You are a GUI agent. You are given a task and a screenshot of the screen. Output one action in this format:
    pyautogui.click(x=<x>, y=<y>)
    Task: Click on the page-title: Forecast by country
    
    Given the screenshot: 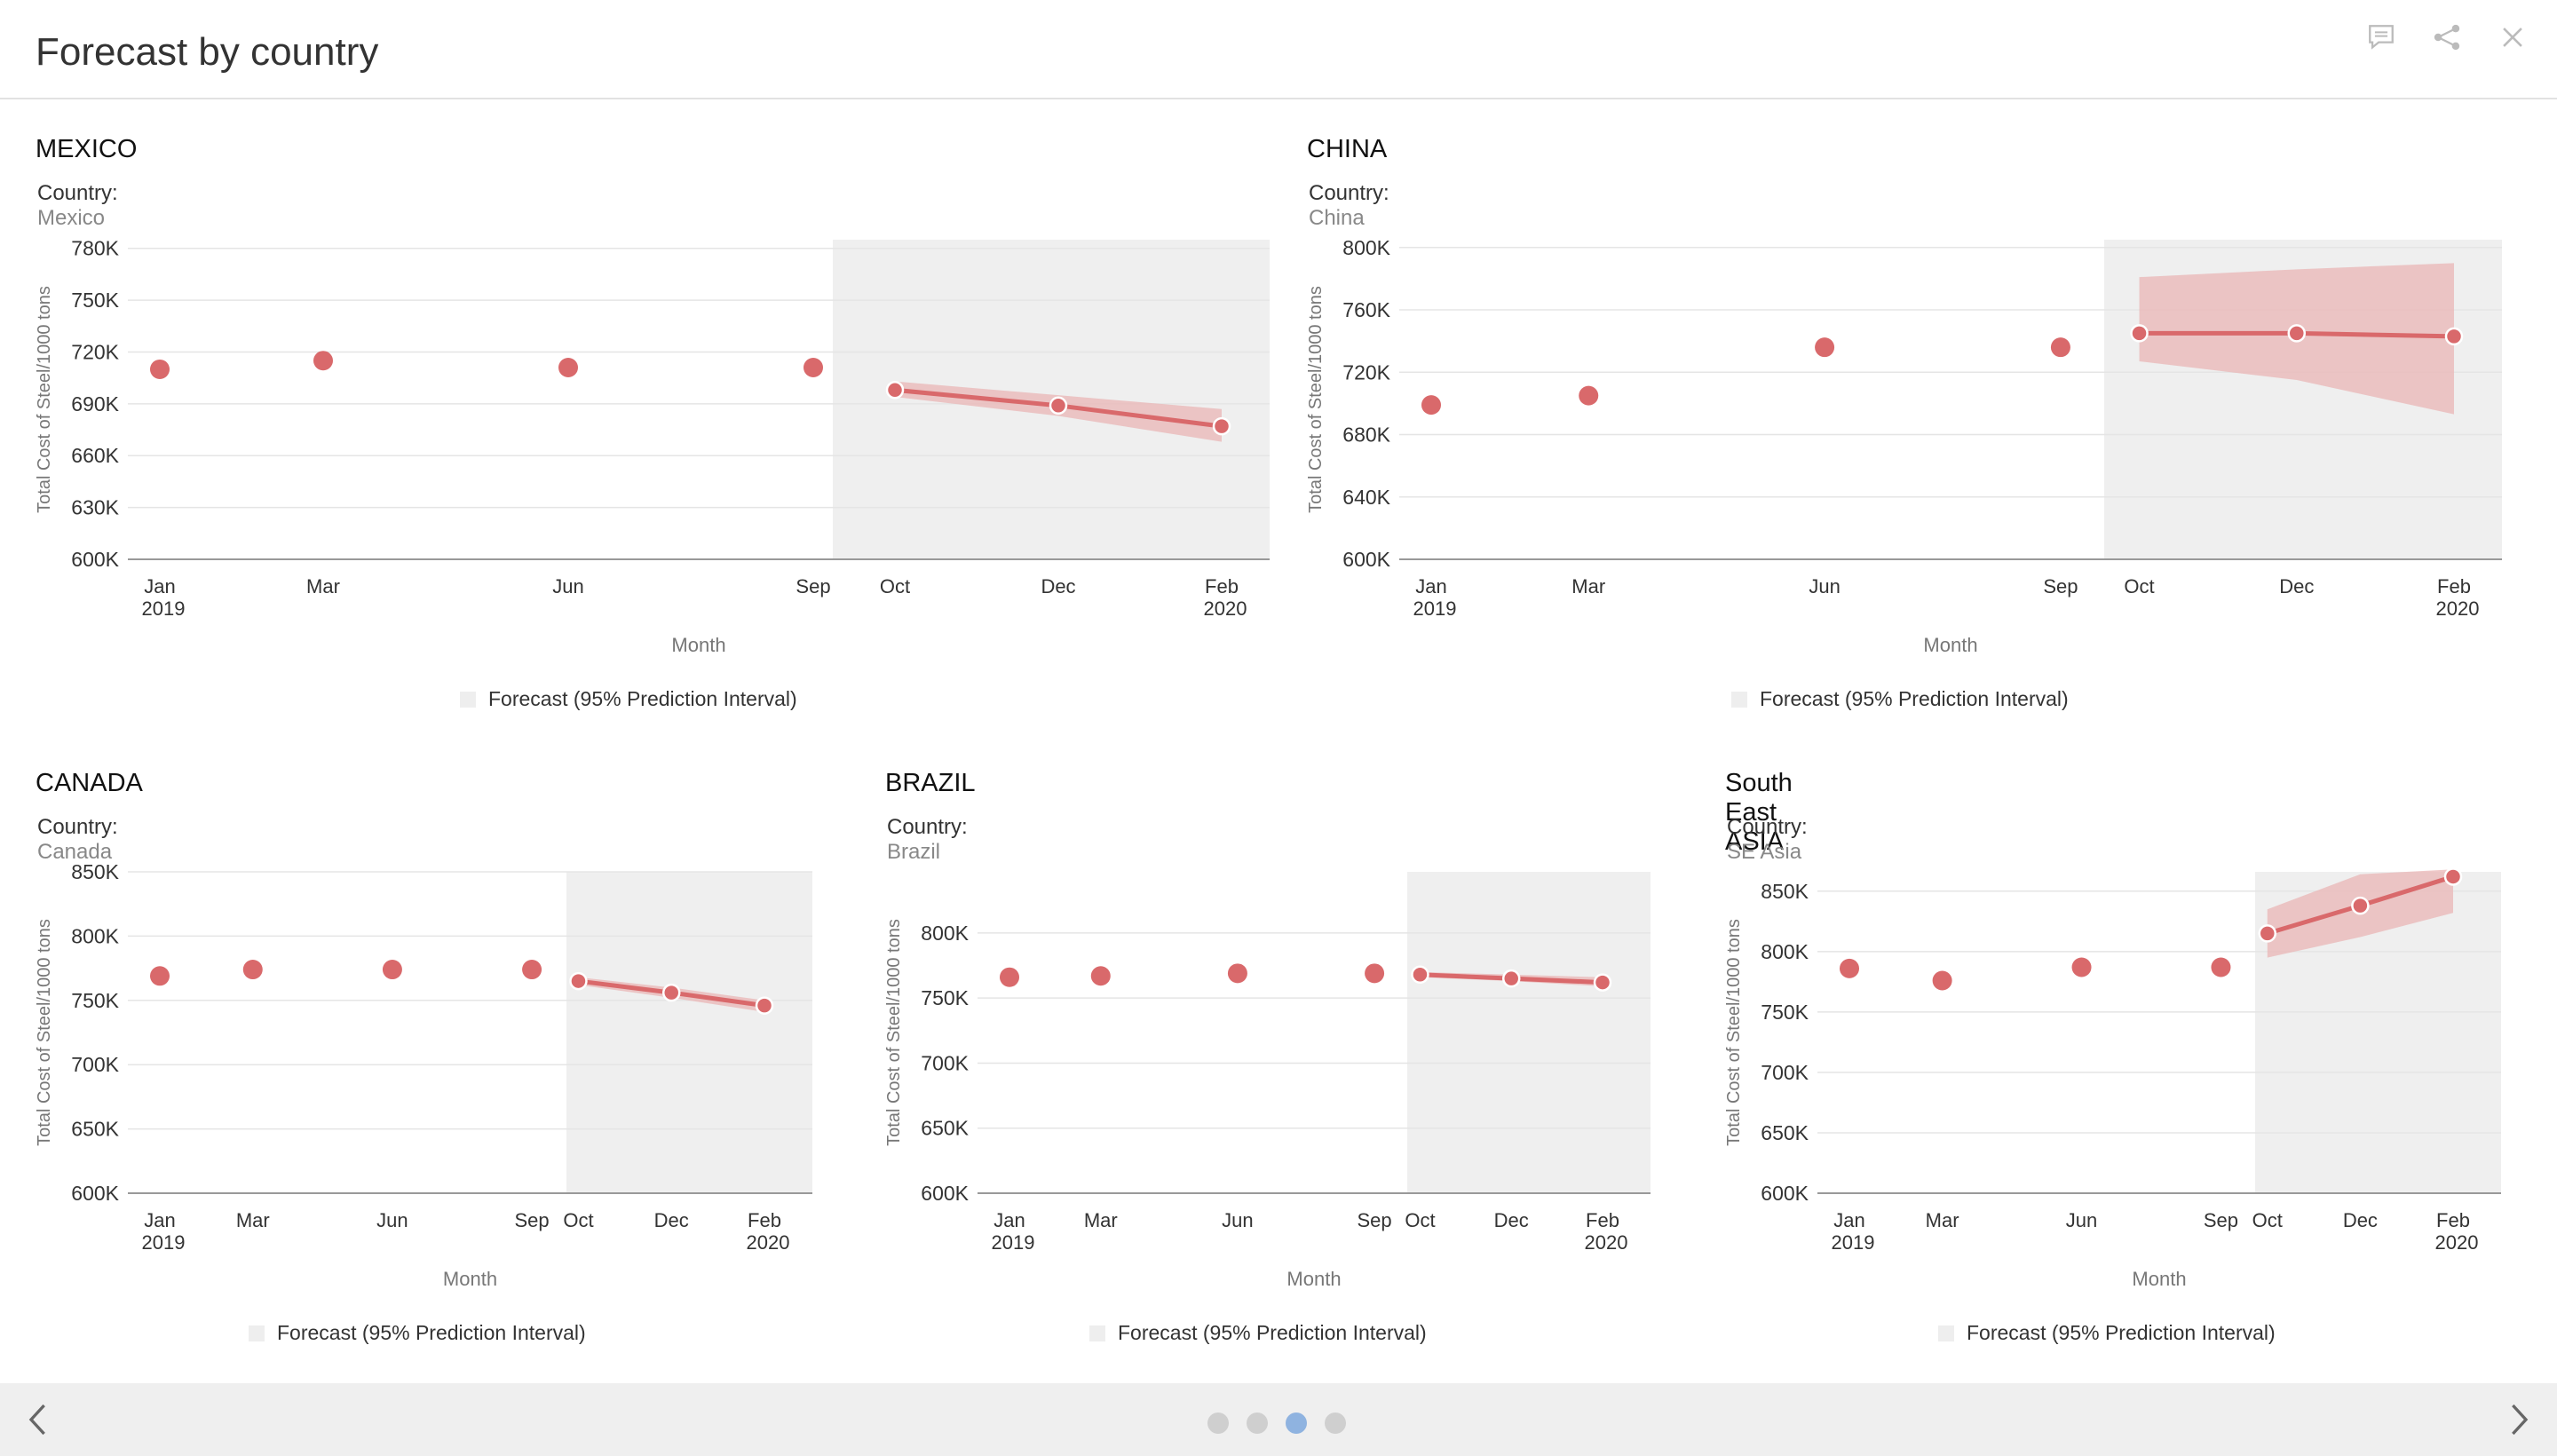 What is the action you would take?
    pyautogui.click(x=207, y=52)
    